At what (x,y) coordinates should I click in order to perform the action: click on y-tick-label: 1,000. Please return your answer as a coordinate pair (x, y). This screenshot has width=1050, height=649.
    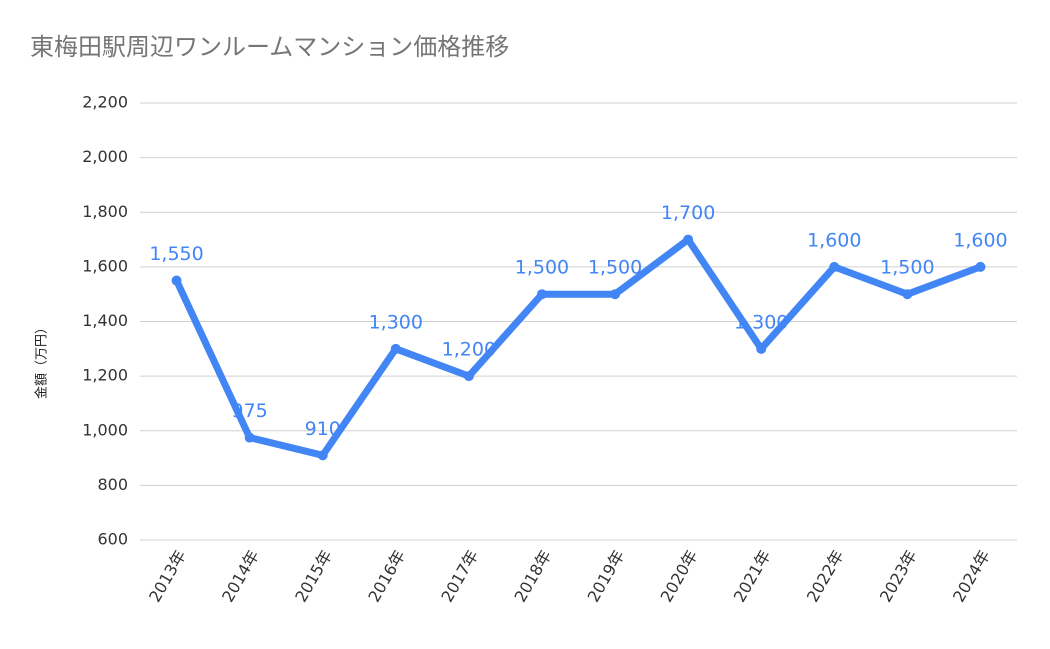
    Looking at the image, I should click on (105, 429).